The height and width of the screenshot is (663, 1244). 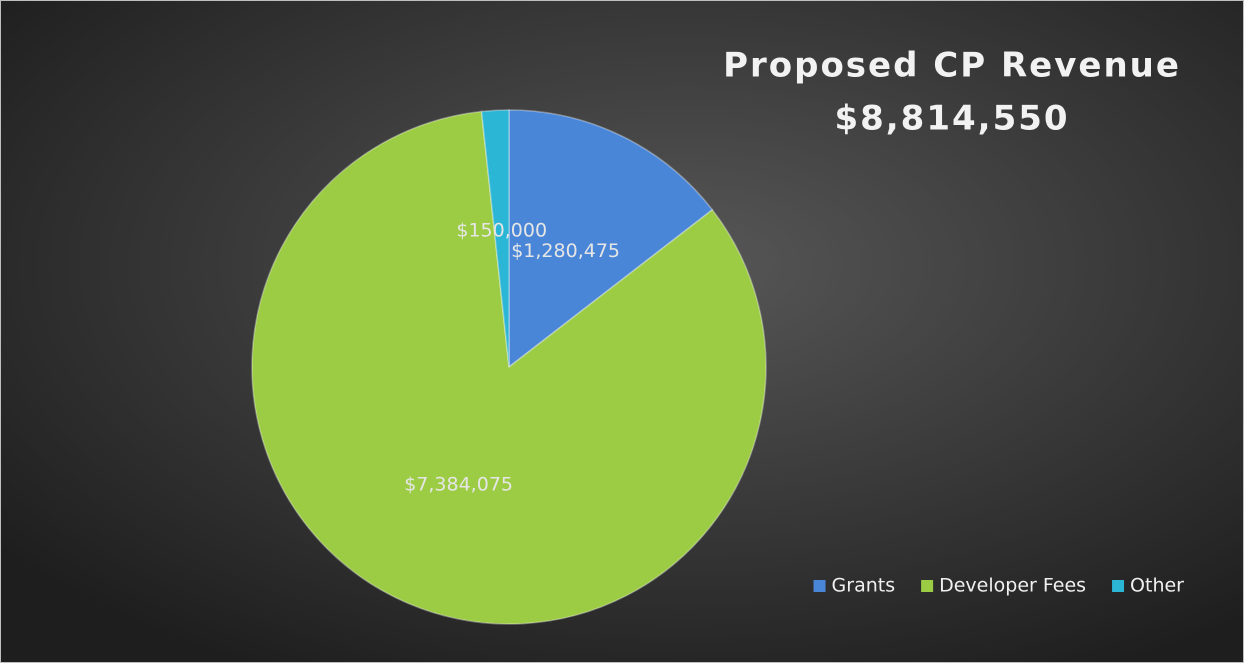 I want to click on value-label: $7,384,075, so click(x=458, y=485).